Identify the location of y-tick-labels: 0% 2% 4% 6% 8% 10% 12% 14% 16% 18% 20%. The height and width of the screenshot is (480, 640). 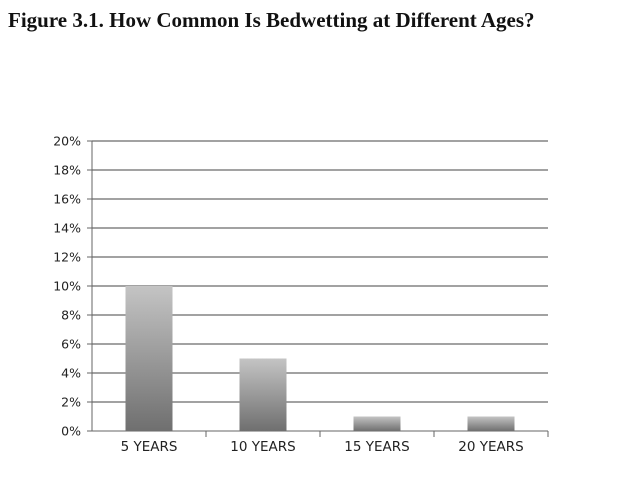
(67, 286).